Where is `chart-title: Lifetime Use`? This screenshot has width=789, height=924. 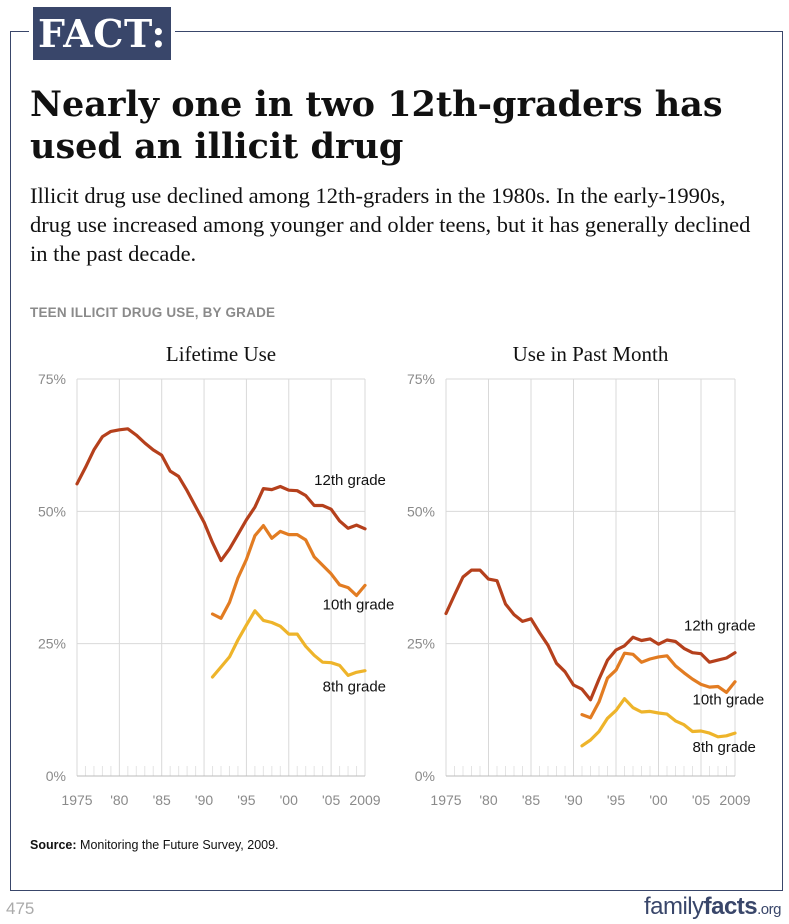 chart-title: Lifetime Use is located at coordinates (221, 354).